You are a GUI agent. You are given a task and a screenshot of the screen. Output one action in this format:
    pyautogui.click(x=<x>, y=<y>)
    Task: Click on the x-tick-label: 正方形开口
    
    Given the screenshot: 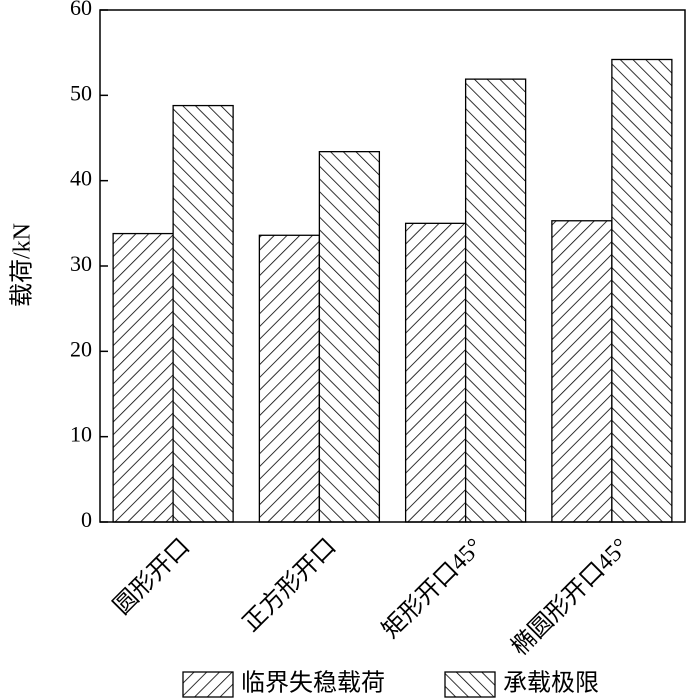 What is the action you would take?
    pyautogui.click(x=290, y=585)
    